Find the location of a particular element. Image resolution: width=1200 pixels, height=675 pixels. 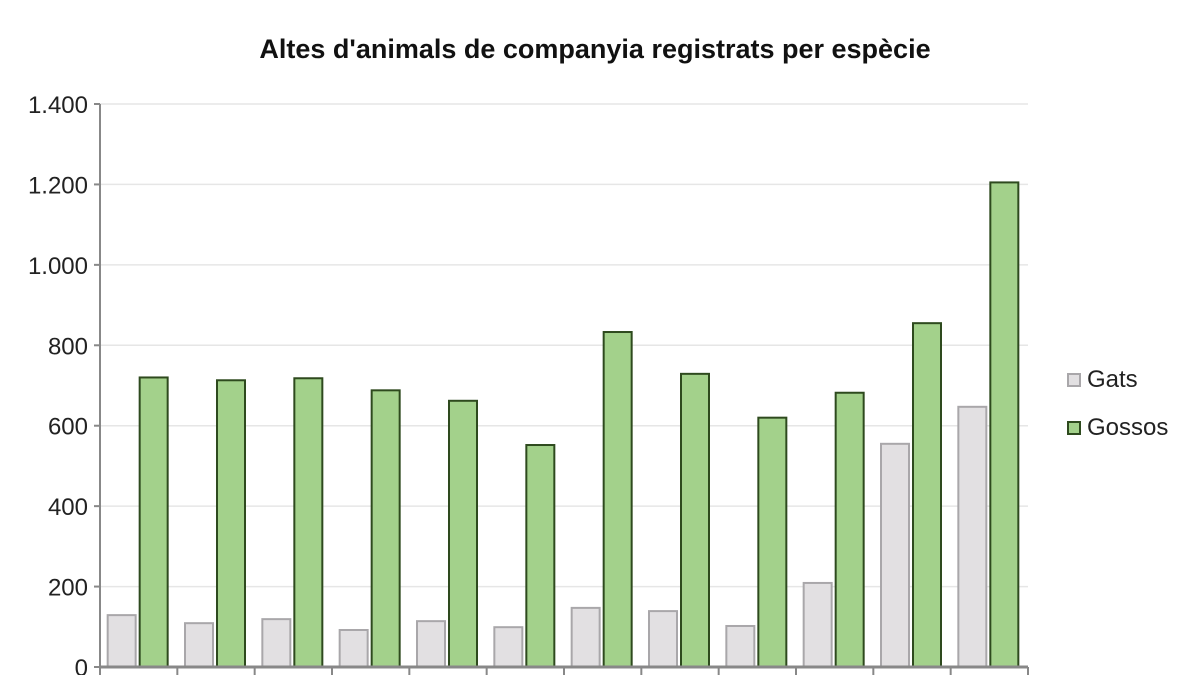

legend-item-gossos: Gossos is located at coordinates (1117, 428).